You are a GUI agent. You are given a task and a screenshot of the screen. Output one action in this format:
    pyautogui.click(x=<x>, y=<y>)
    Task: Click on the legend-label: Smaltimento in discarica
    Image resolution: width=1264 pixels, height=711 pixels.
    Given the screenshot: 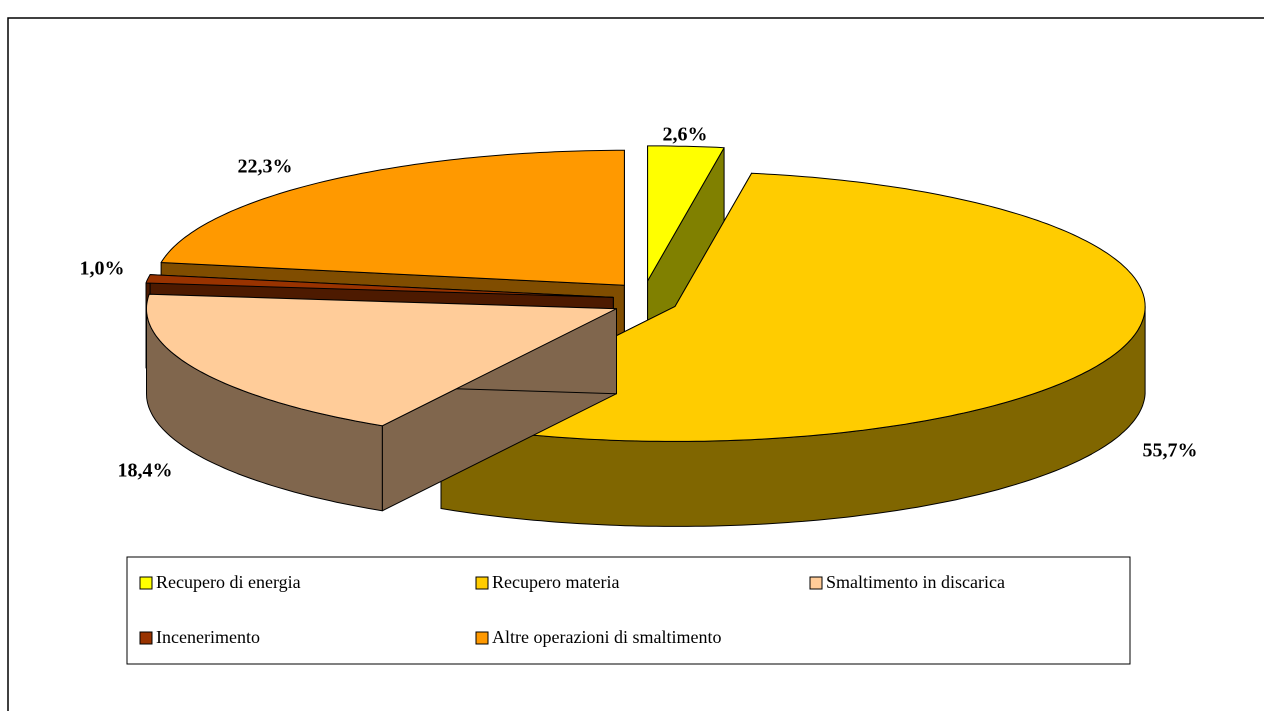 What is the action you would take?
    pyautogui.click(x=915, y=582)
    